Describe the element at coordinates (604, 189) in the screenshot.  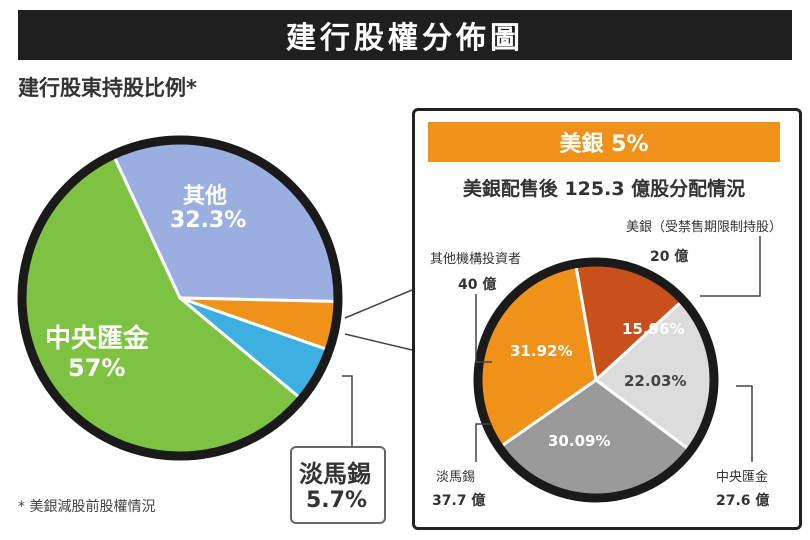
I see `inset-title: 美銀配售後 125.3 億股分配情況` at that location.